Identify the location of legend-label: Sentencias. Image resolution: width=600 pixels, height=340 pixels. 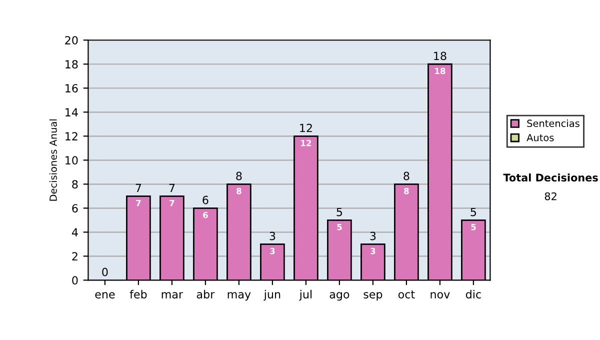
(553, 123).